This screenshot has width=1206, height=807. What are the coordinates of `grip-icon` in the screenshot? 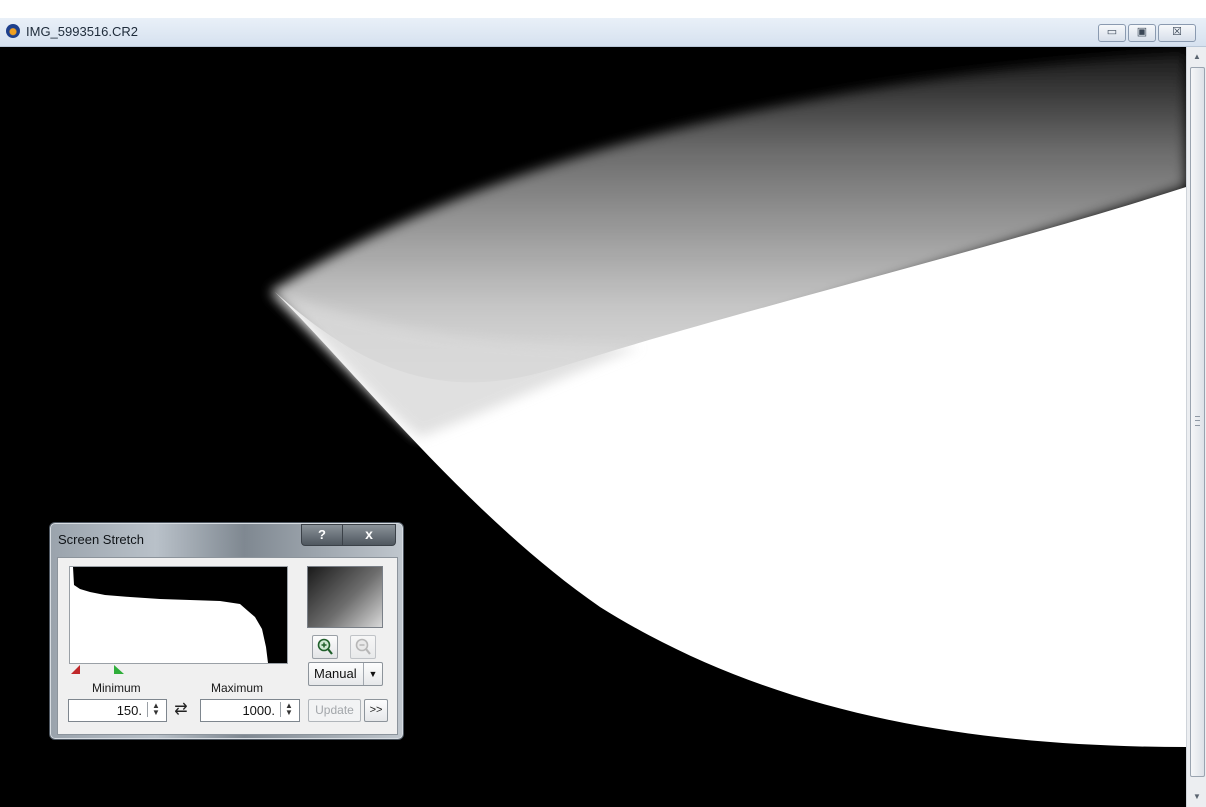 It's located at (1197, 421).